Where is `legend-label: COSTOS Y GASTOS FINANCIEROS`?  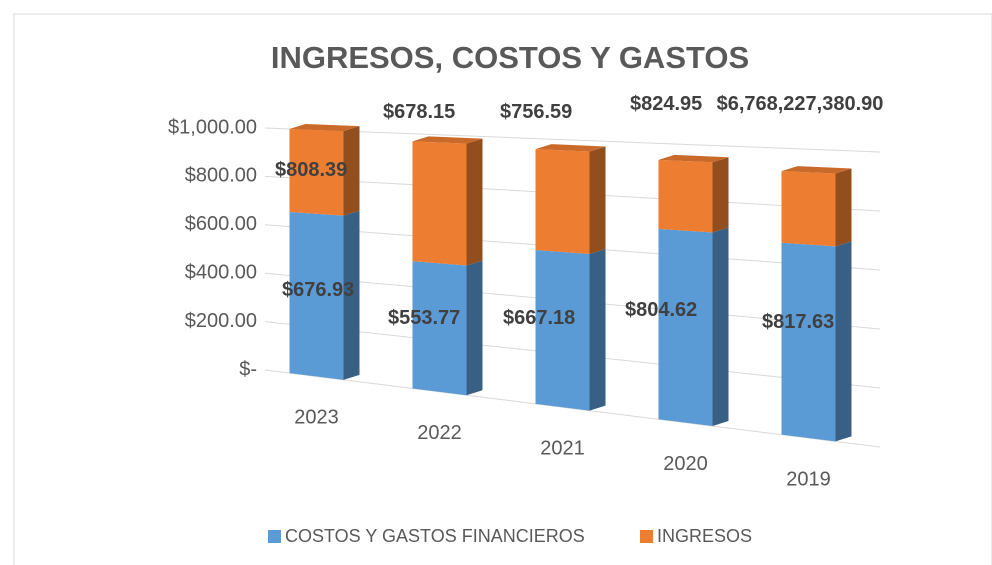
legend-label: COSTOS Y GASTOS FINANCIEROS is located at coordinates (435, 536).